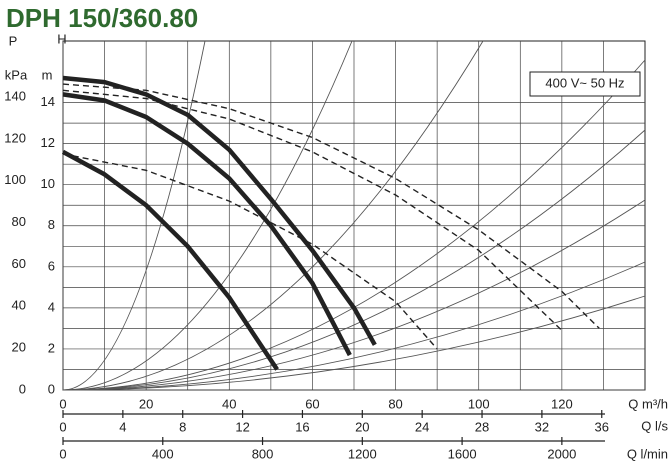 The image size is (670, 471). Describe the element at coordinates (362, 453) in the screenshot. I see `x3-tick-label: 1200` at that location.